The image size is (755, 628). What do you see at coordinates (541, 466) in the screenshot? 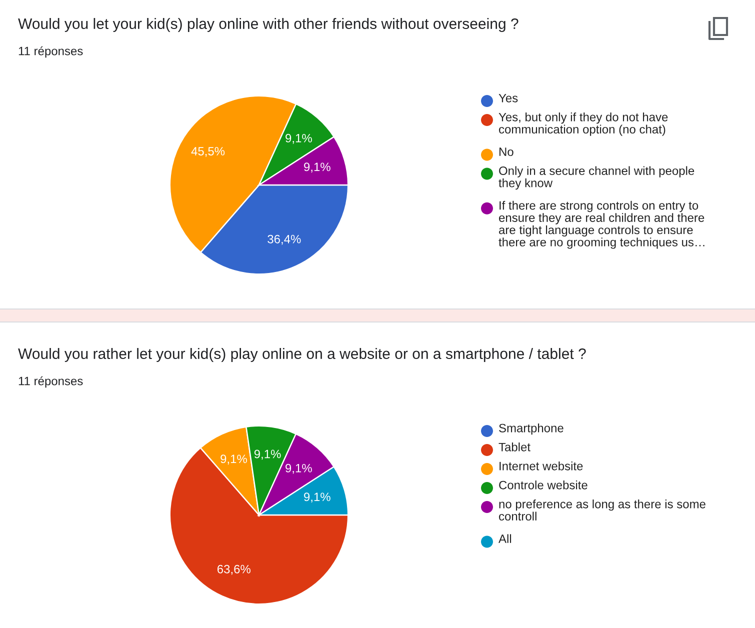
I see `legend-label: Internet website` at bounding box center [541, 466].